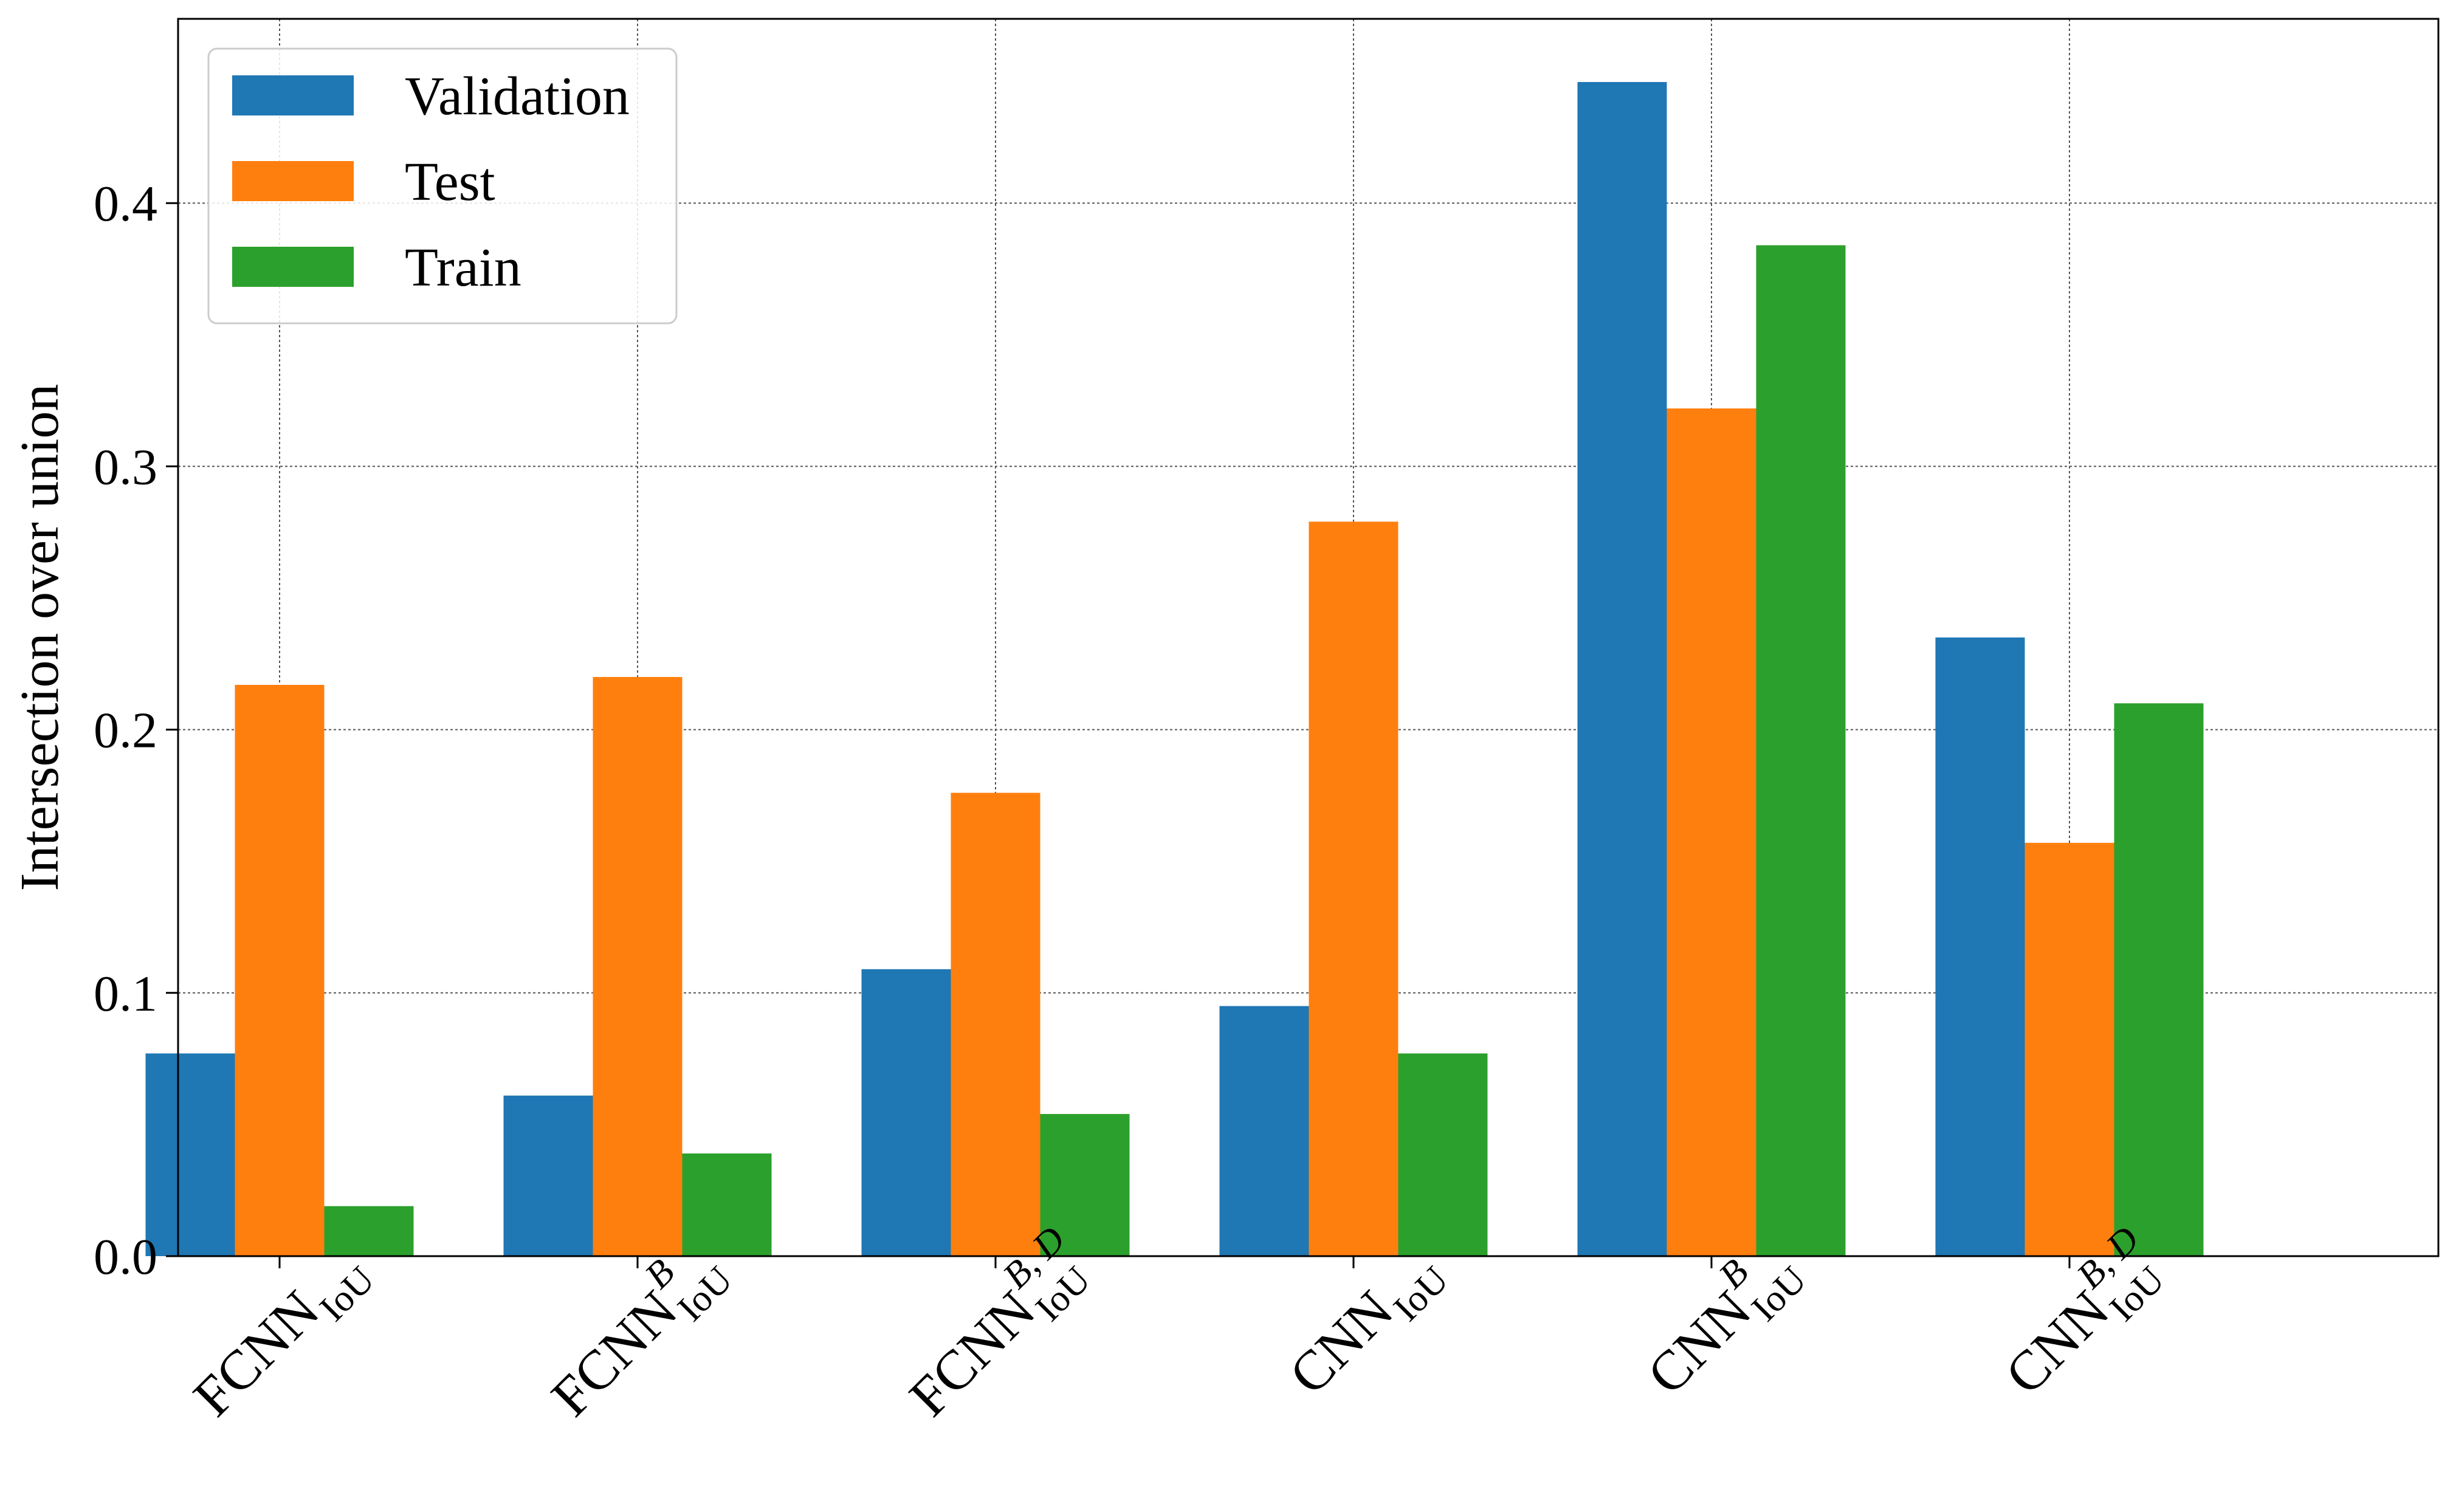 The height and width of the screenshot is (1512, 2456). I want to click on y-tick-label: 0.1, so click(125, 994).